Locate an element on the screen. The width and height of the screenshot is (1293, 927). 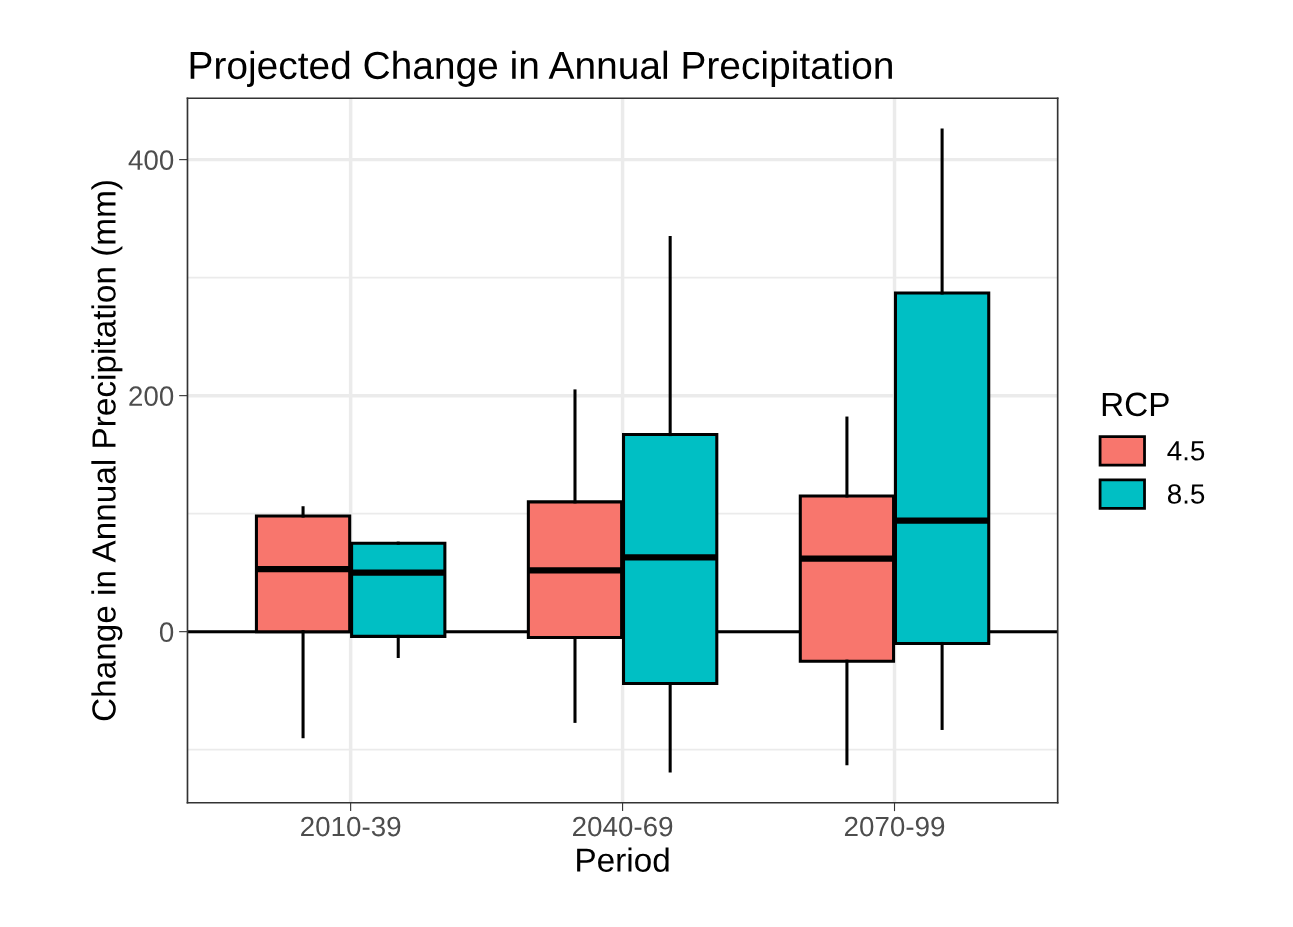
x-axis-title: Period is located at coordinates (623, 859).